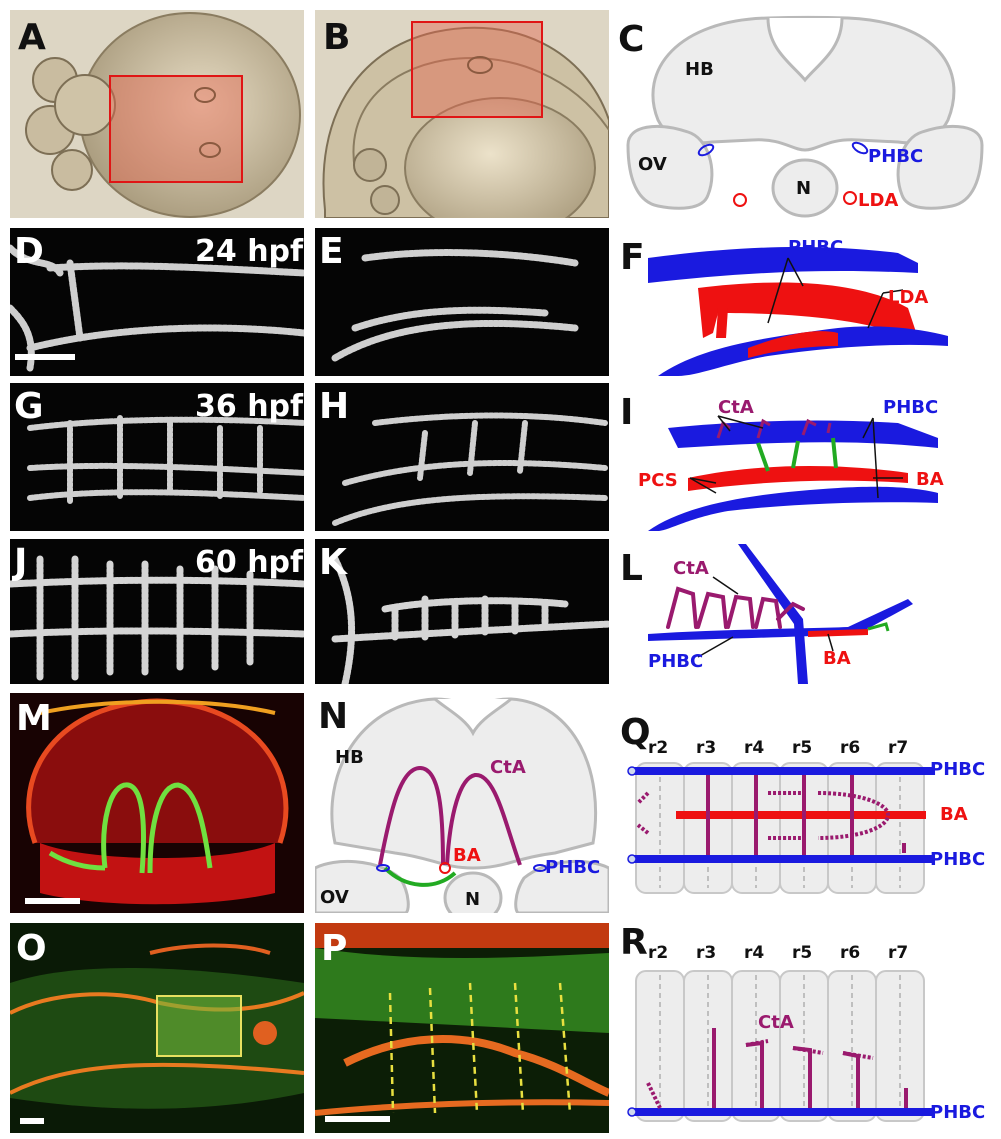 This screenshot has height=1139, width=1001. What do you see at coordinates (29, 251) in the screenshot?
I see `panel-label-d: D` at bounding box center [29, 251].